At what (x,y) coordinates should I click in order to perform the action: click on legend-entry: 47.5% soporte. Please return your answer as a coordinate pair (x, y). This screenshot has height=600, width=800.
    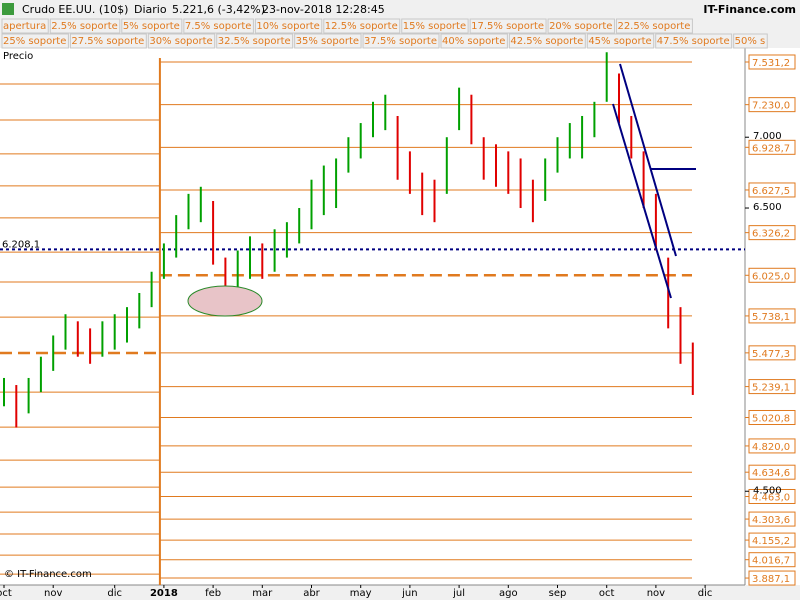
    Looking at the image, I should click on (693, 41).